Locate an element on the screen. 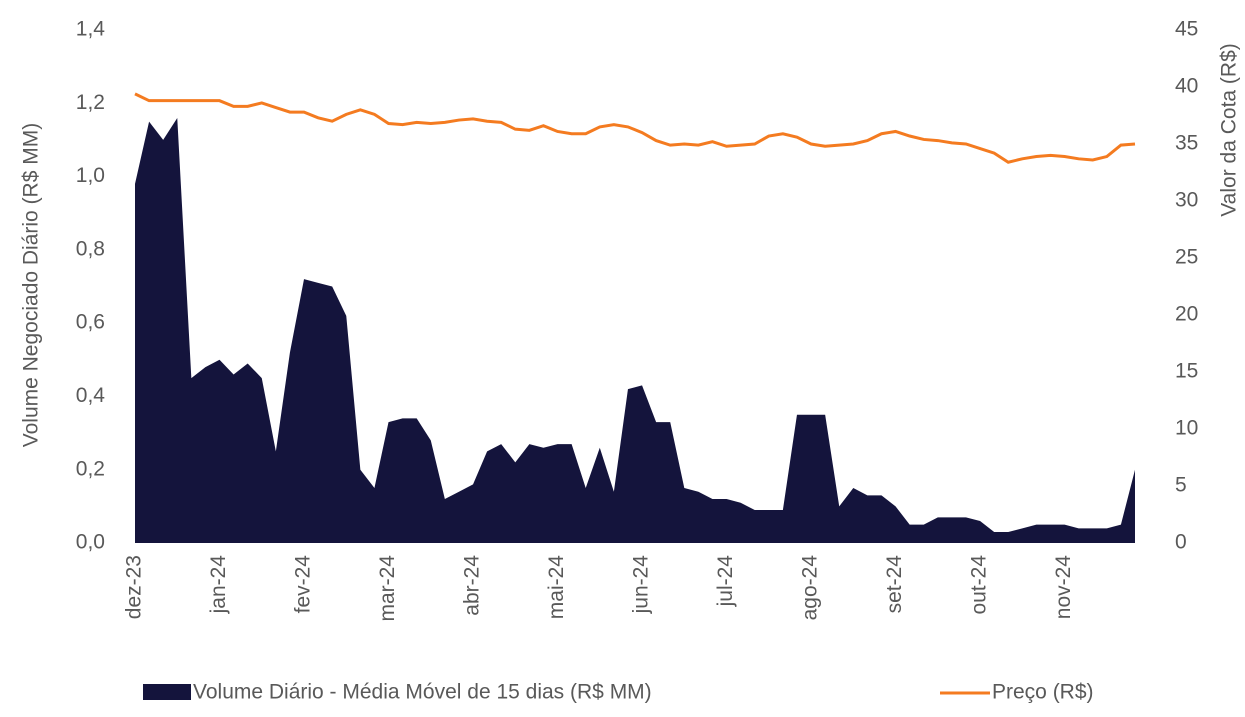  y2-tick-label: 0 is located at coordinates (1181, 542).